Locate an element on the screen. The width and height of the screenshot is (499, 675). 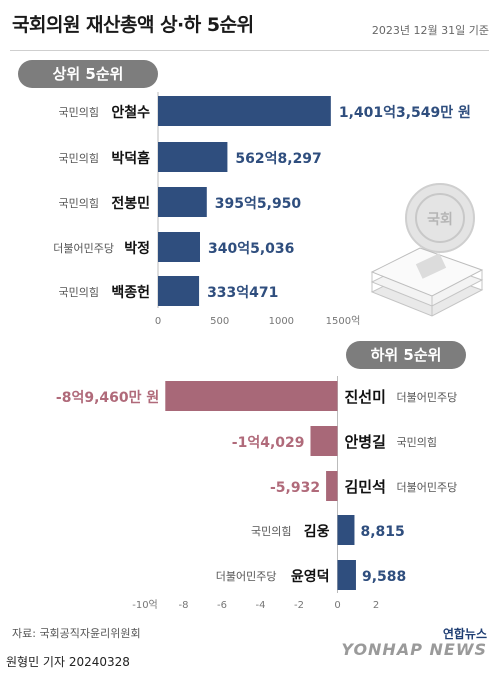
page-title: 국회의원 재산총액 상·하 5순위 is located at coordinates (133, 25).